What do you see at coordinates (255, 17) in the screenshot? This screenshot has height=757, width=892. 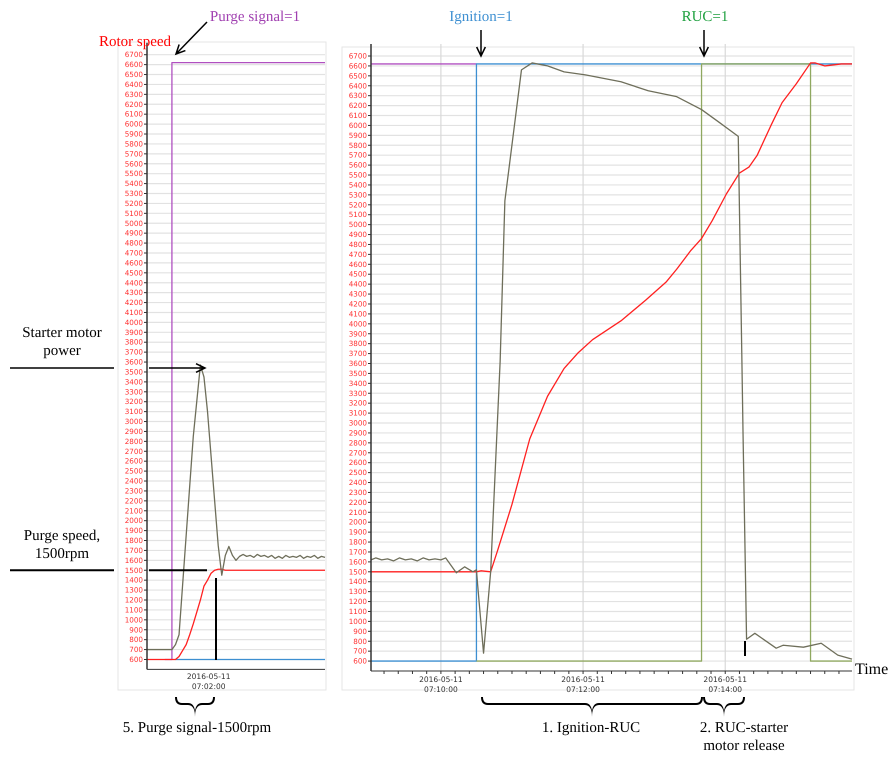 I see `text: Purge signal=1` at bounding box center [255, 17].